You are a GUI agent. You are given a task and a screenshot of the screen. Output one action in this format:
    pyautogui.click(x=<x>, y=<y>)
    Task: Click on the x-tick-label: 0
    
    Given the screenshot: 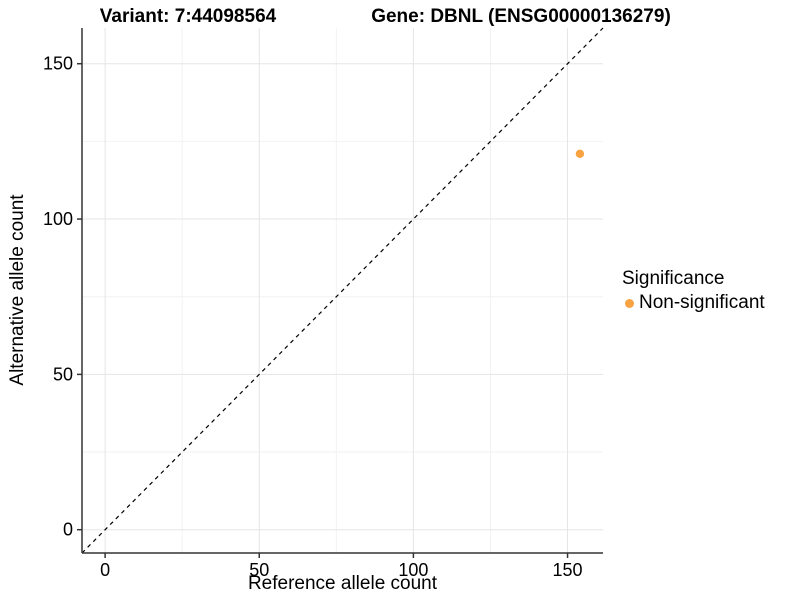 What is the action you would take?
    pyautogui.click(x=105, y=570)
    